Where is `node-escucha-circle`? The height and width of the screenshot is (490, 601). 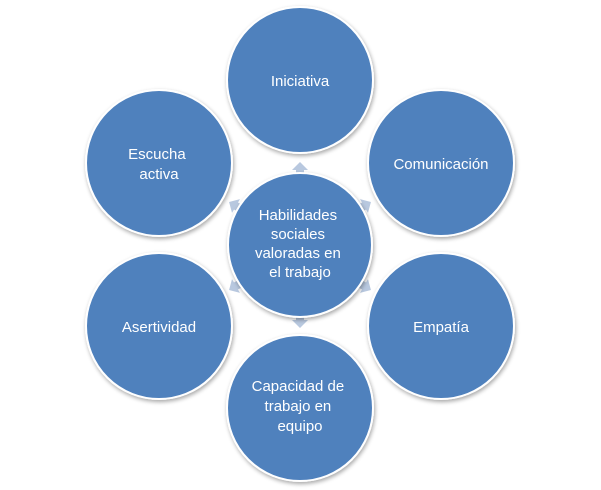
node-escucha-circle is located at coordinates (159, 163).